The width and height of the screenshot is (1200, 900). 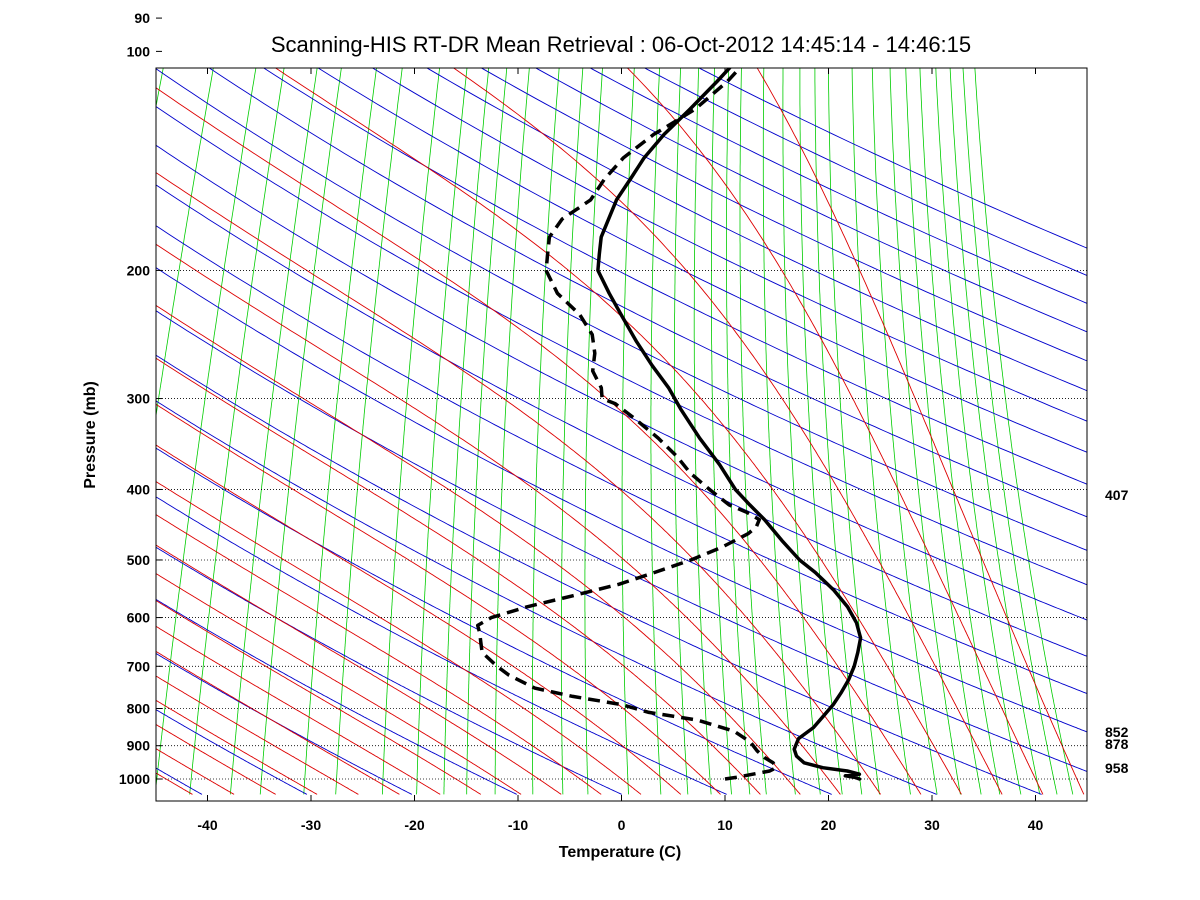 What do you see at coordinates (932, 825) in the screenshot?
I see `x-tick-label: 30` at bounding box center [932, 825].